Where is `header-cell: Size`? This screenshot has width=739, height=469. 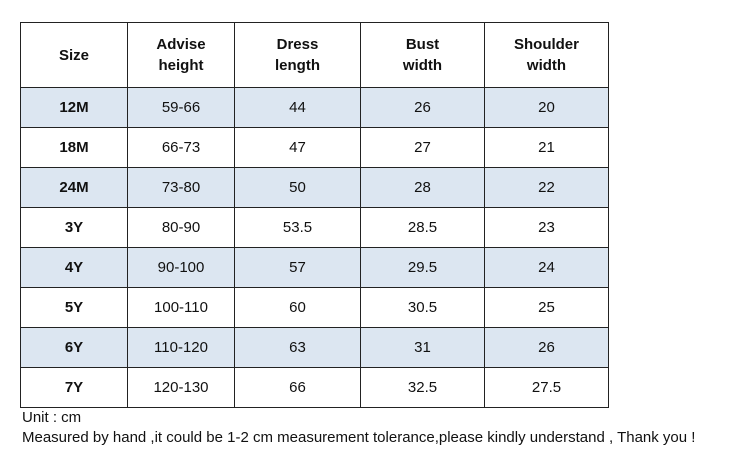 header-cell: Size is located at coordinates (74, 55).